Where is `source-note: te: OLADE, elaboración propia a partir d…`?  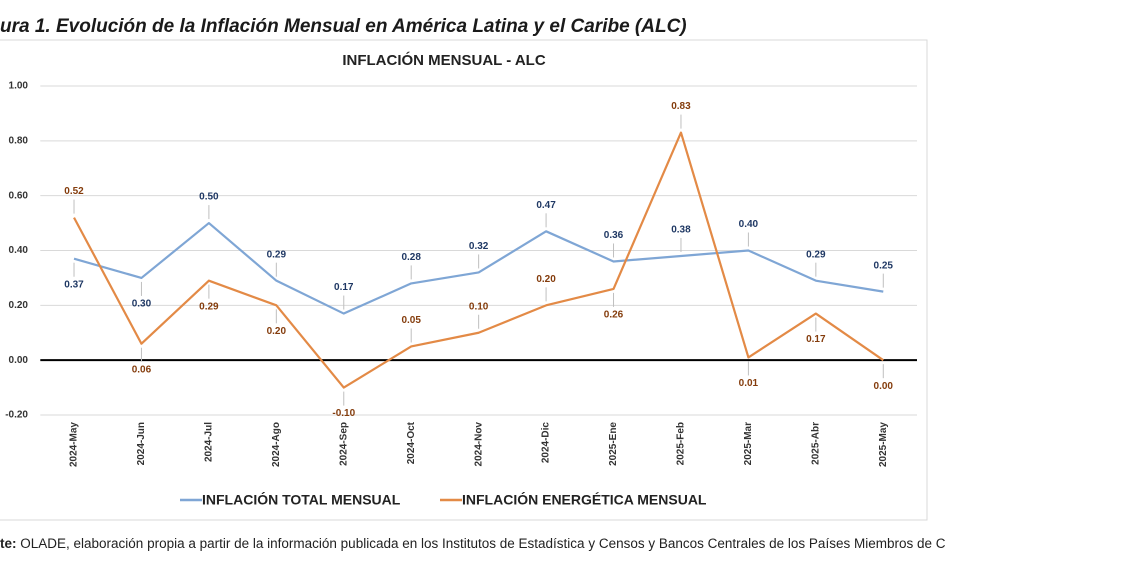 source-note: te: OLADE, elaboración propia a partir d… is located at coordinates (473, 543).